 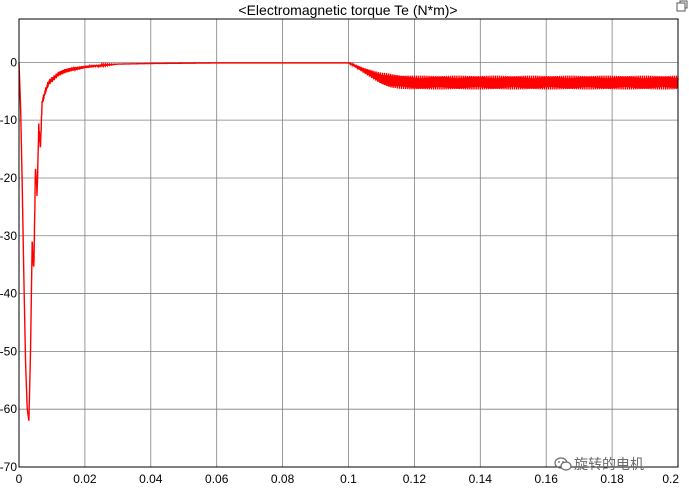 What do you see at coordinates (8, 351) in the screenshot?
I see `y-tick-label: -50` at bounding box center [8, 351].